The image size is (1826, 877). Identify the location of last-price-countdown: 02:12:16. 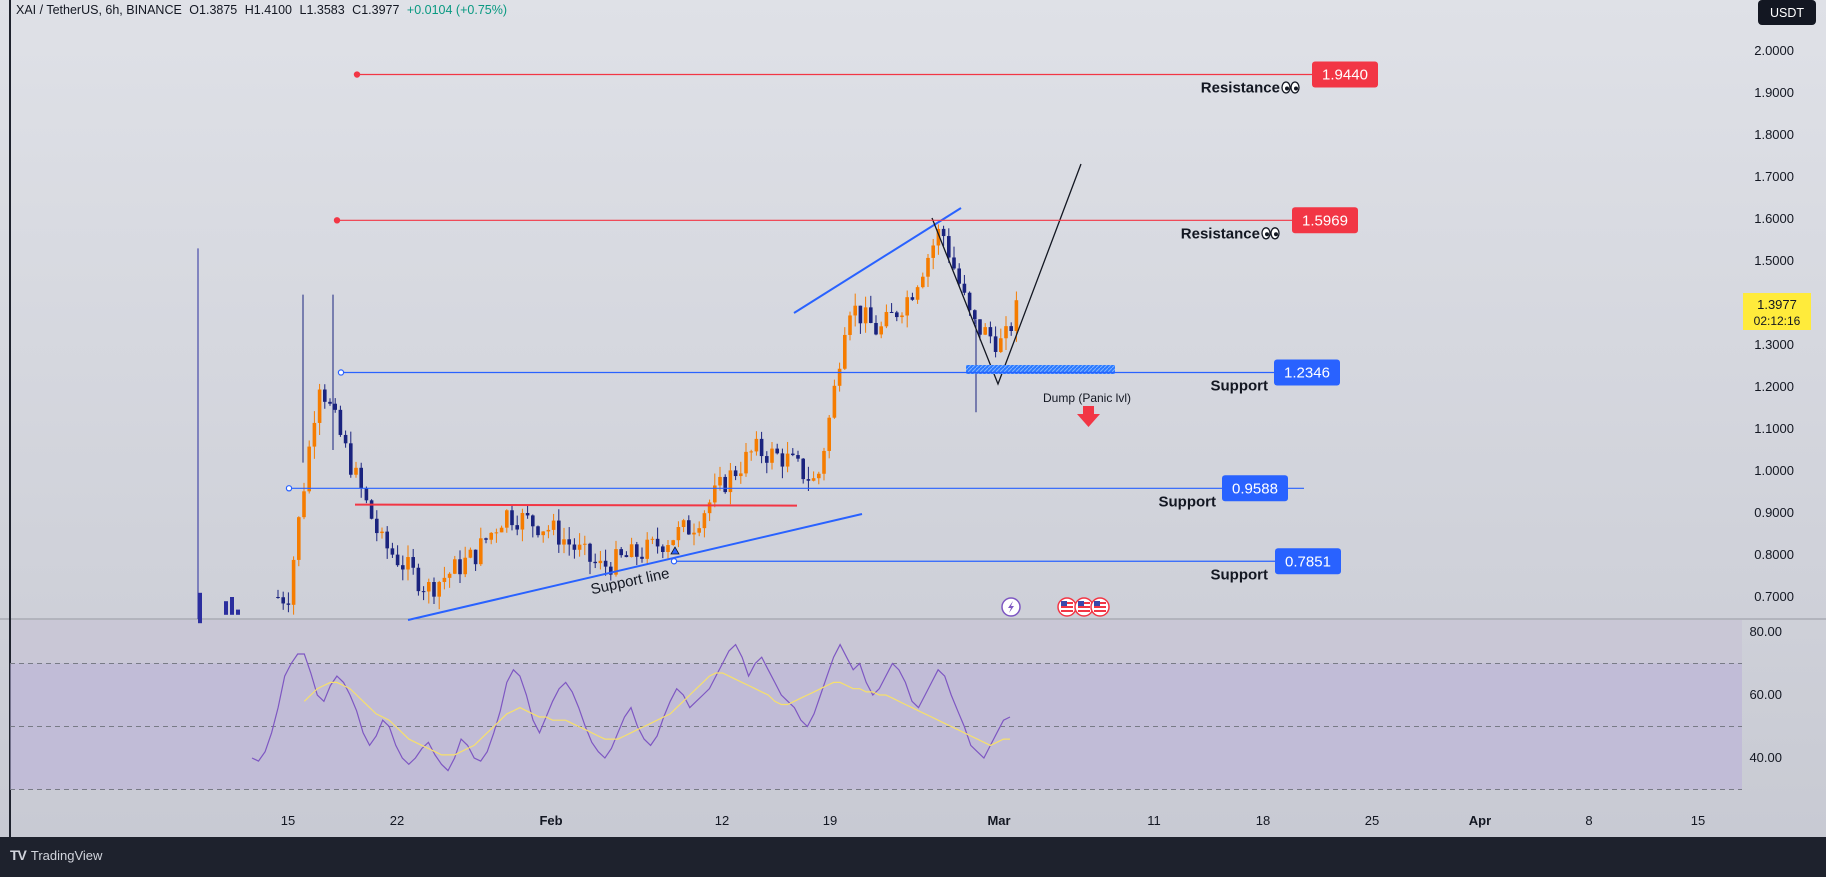
(1777, 321).